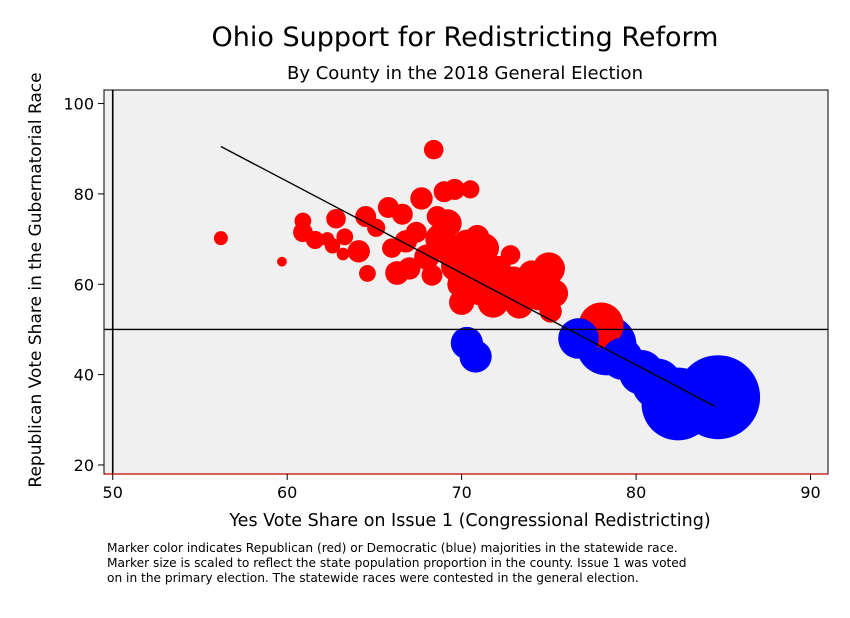  What do you see at coordinates (78, 104) in the screenshot?
I see `y-tick-label: 100` at bounding box center [78, 104].